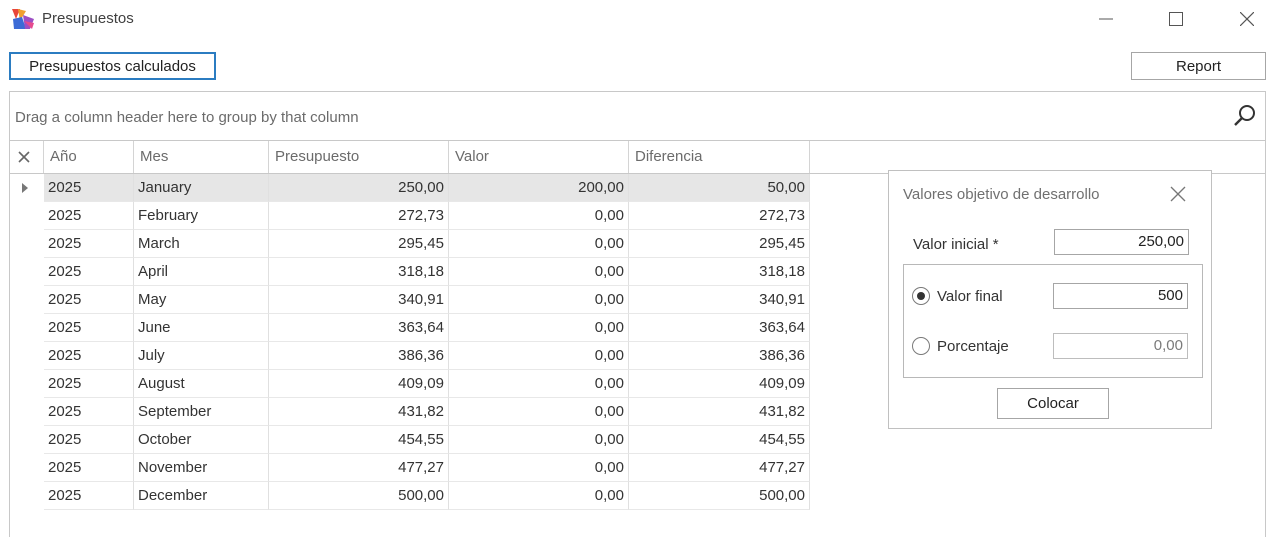 Image resolution: width=1275 pixels, height=537 pixels. What do you see at coordinates (359, 496) in the screenshot?
I see `cell-presupuesto: 500,00` at bounding box center [359, 496].